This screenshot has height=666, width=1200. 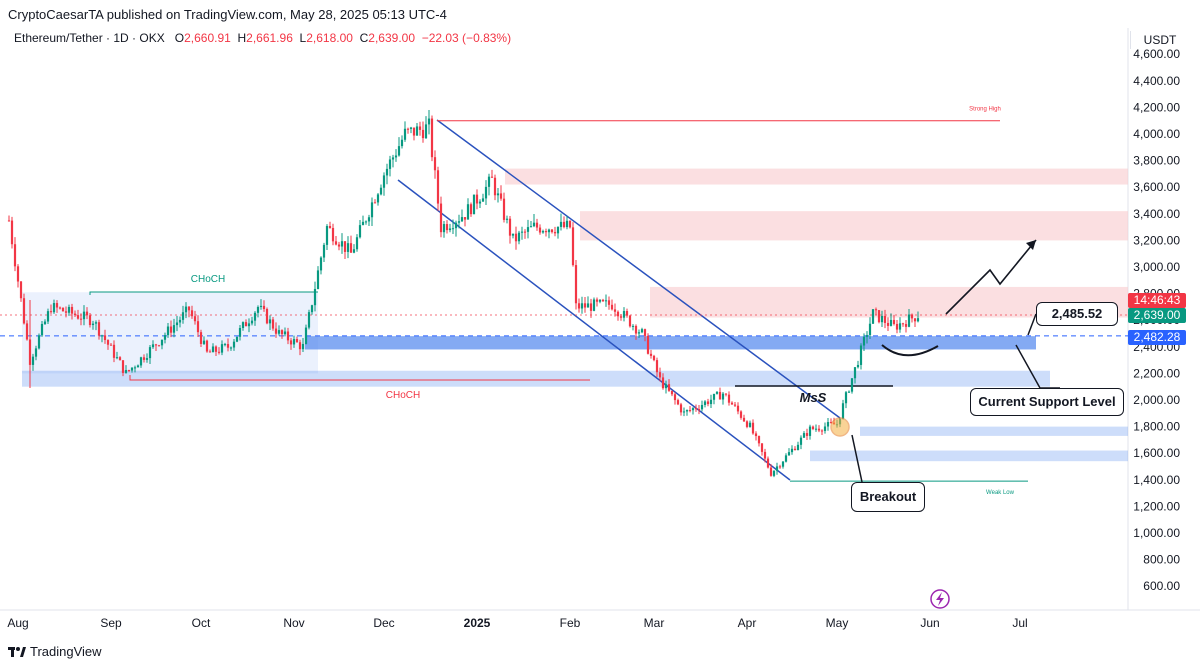 What do you see at coordinates (1156, 134) in the screenshot?
I see `y-tick-label: 4,000.00` at bounding box center [1156, 134].